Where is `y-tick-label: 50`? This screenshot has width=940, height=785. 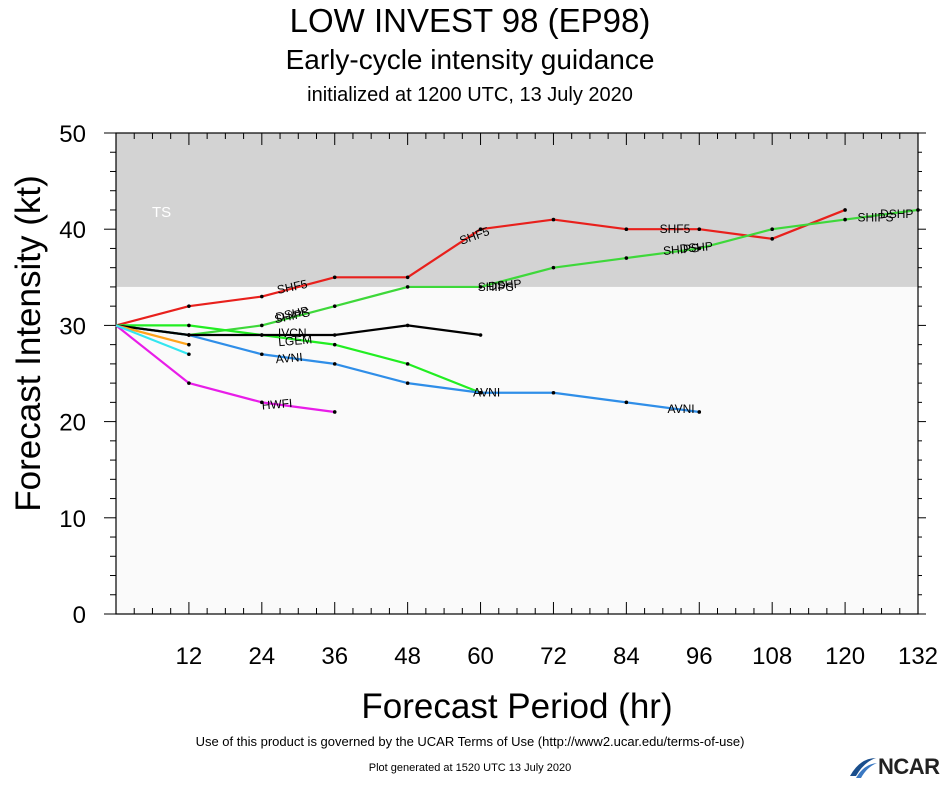
y-tick-label: 50 is located at coordinates (72, 134).